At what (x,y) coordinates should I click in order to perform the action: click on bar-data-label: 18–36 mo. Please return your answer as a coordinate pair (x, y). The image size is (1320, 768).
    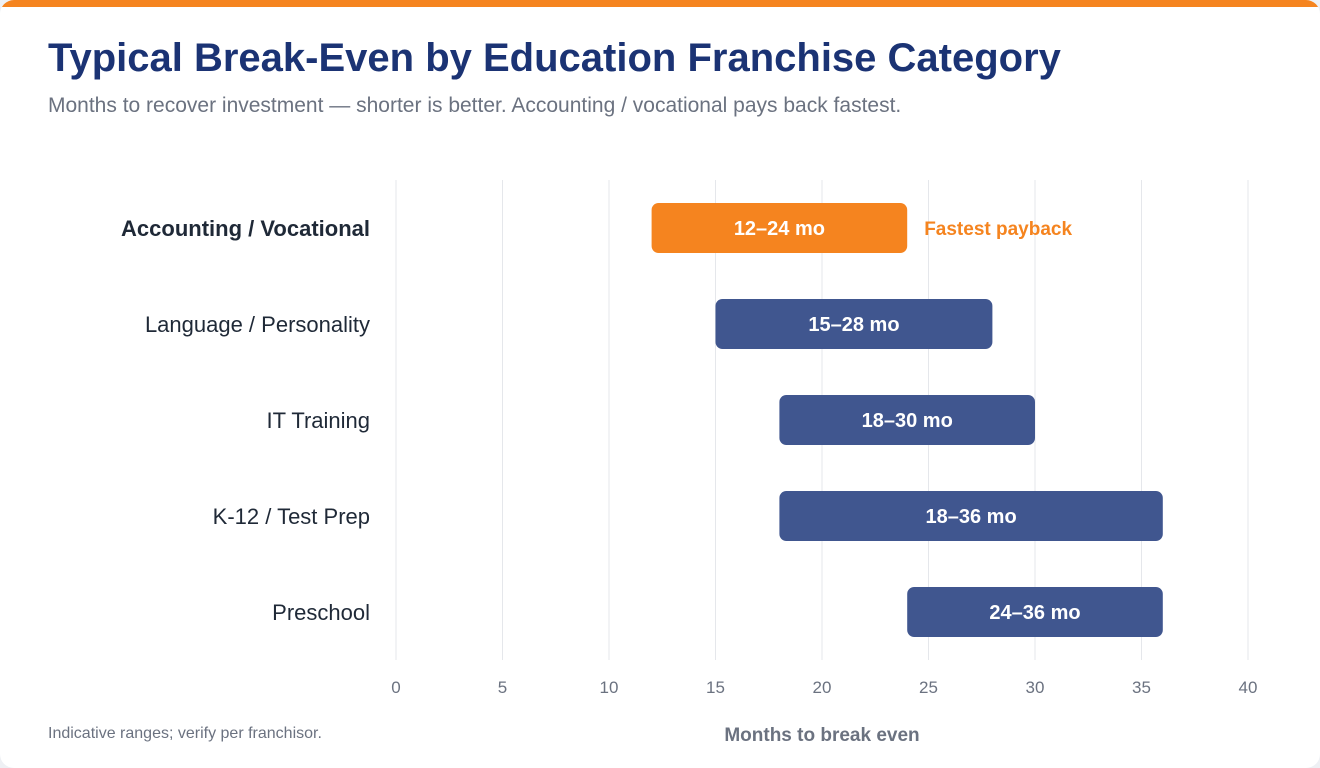
    Looking at the image, I should click on (971, 517).